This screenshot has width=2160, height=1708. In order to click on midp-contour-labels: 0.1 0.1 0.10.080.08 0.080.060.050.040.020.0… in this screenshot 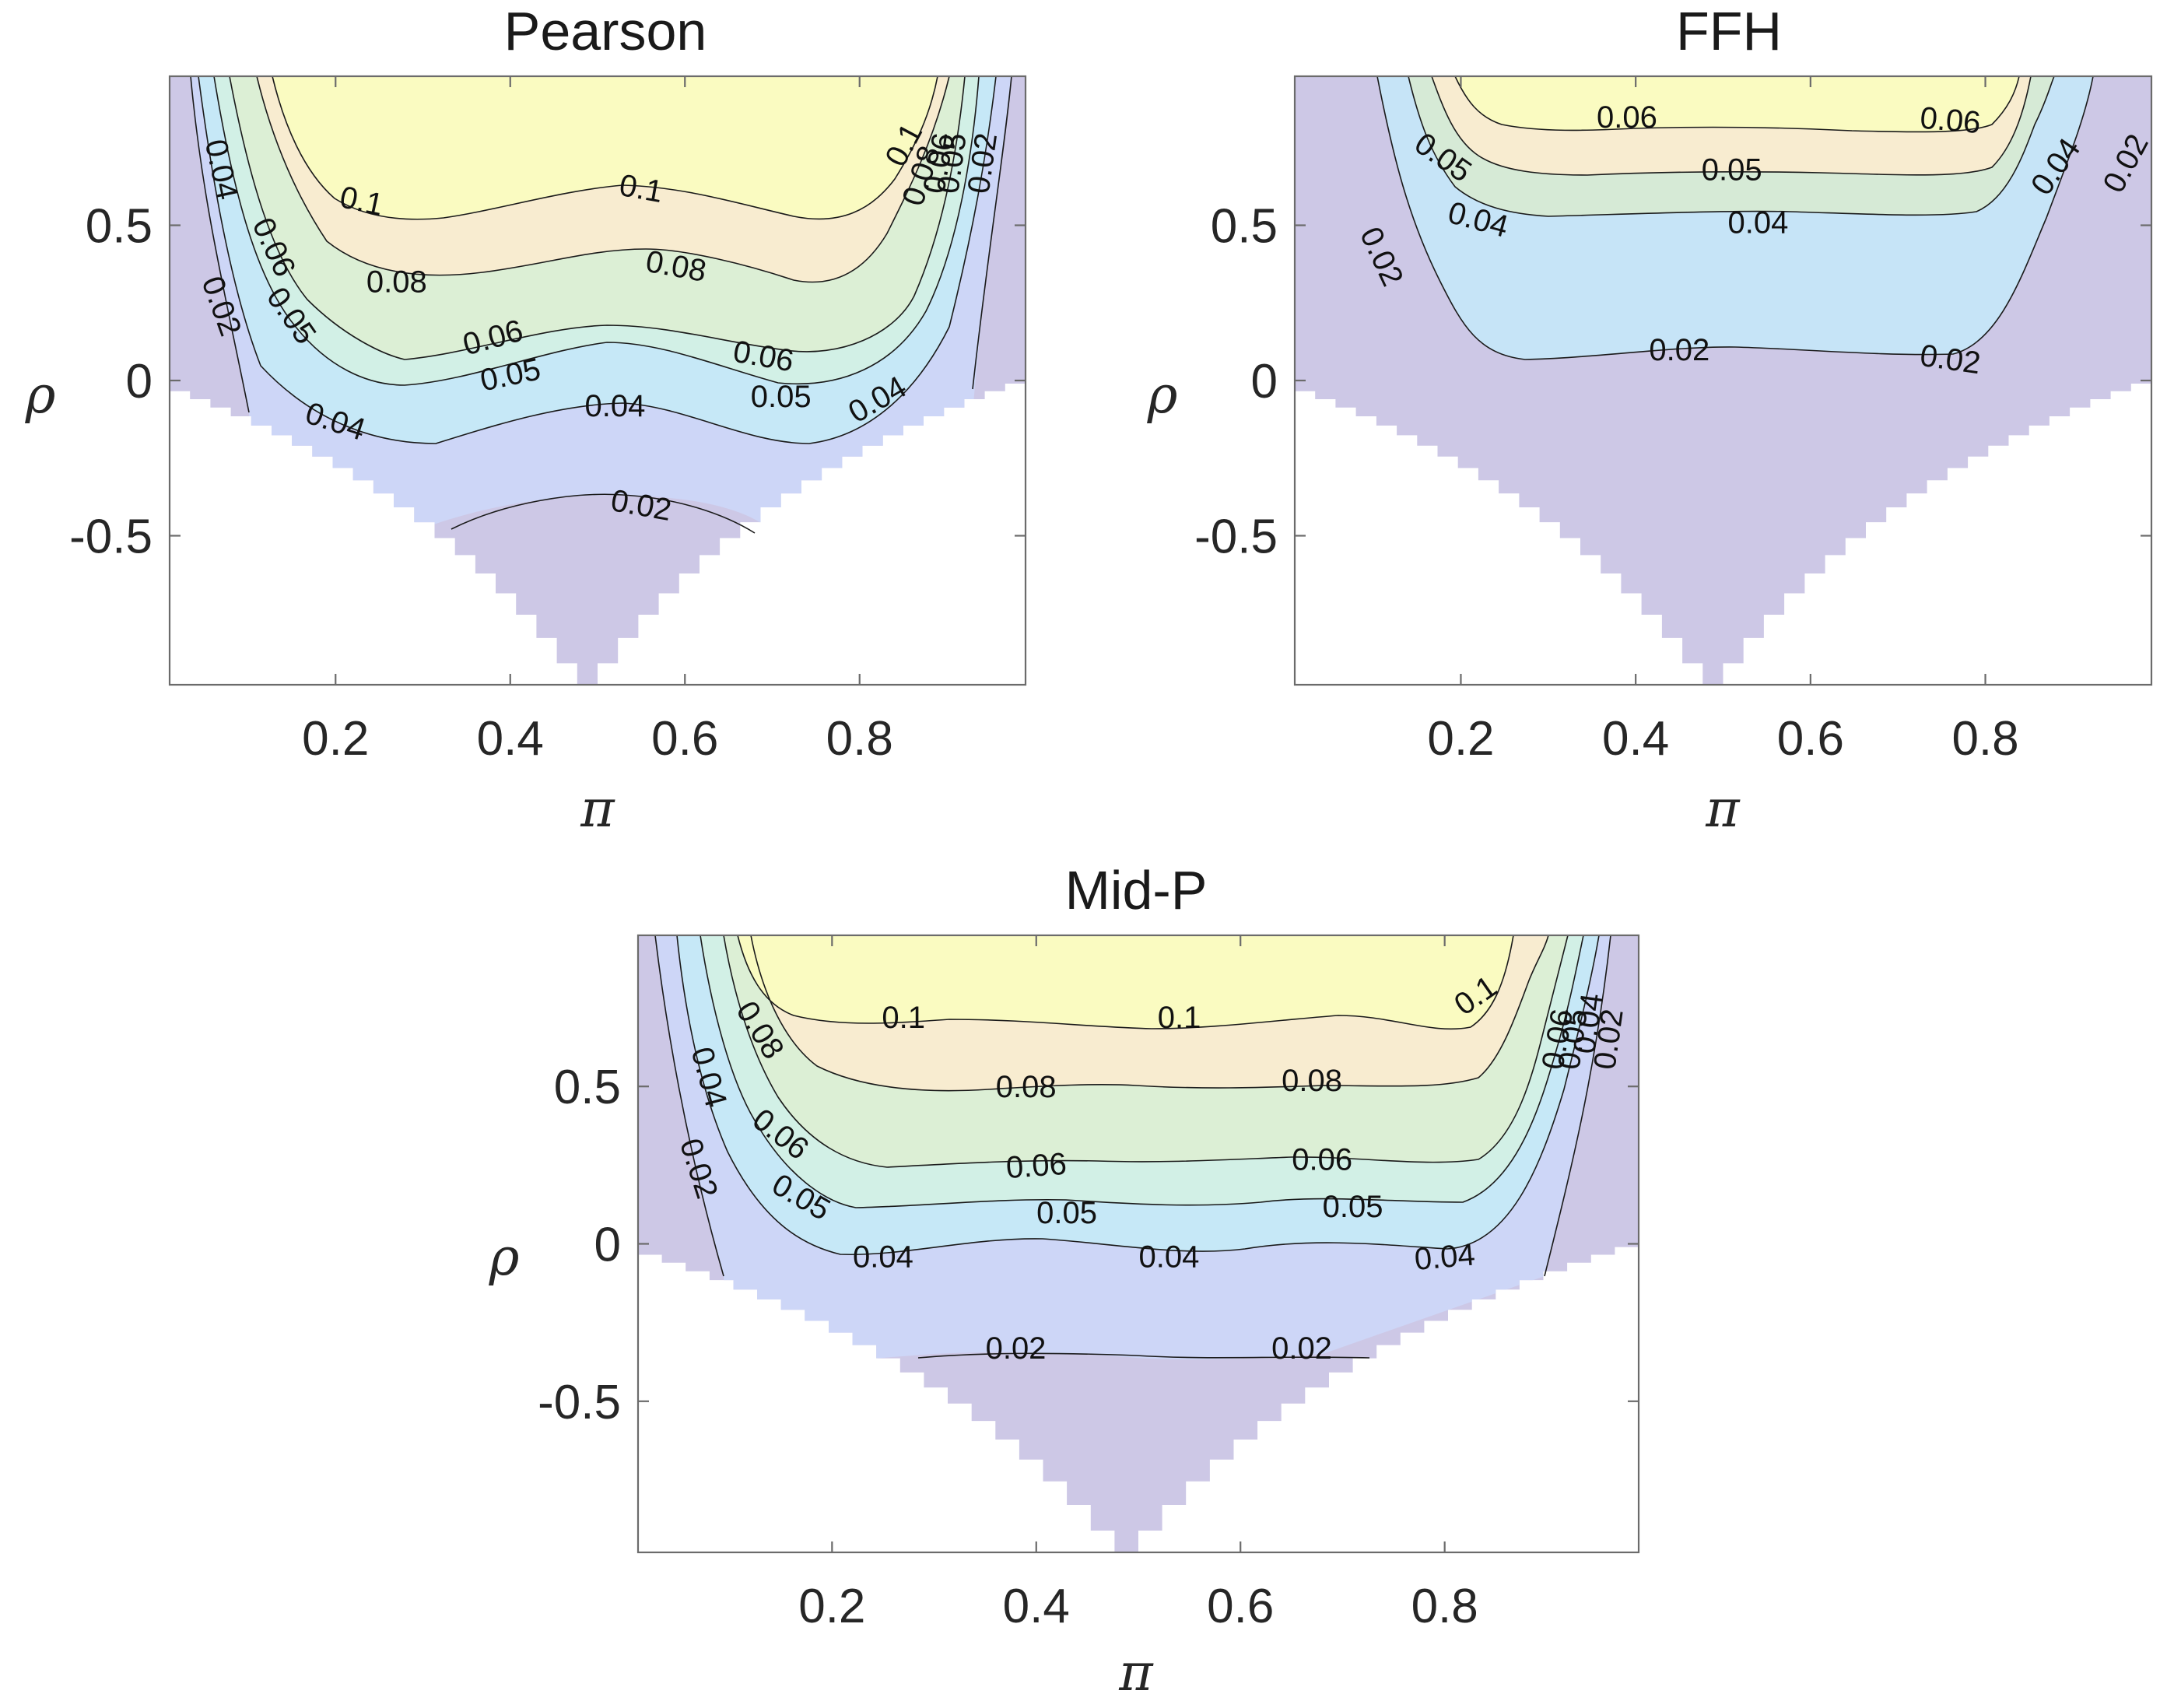, I will do `click(1151, 1168)`.